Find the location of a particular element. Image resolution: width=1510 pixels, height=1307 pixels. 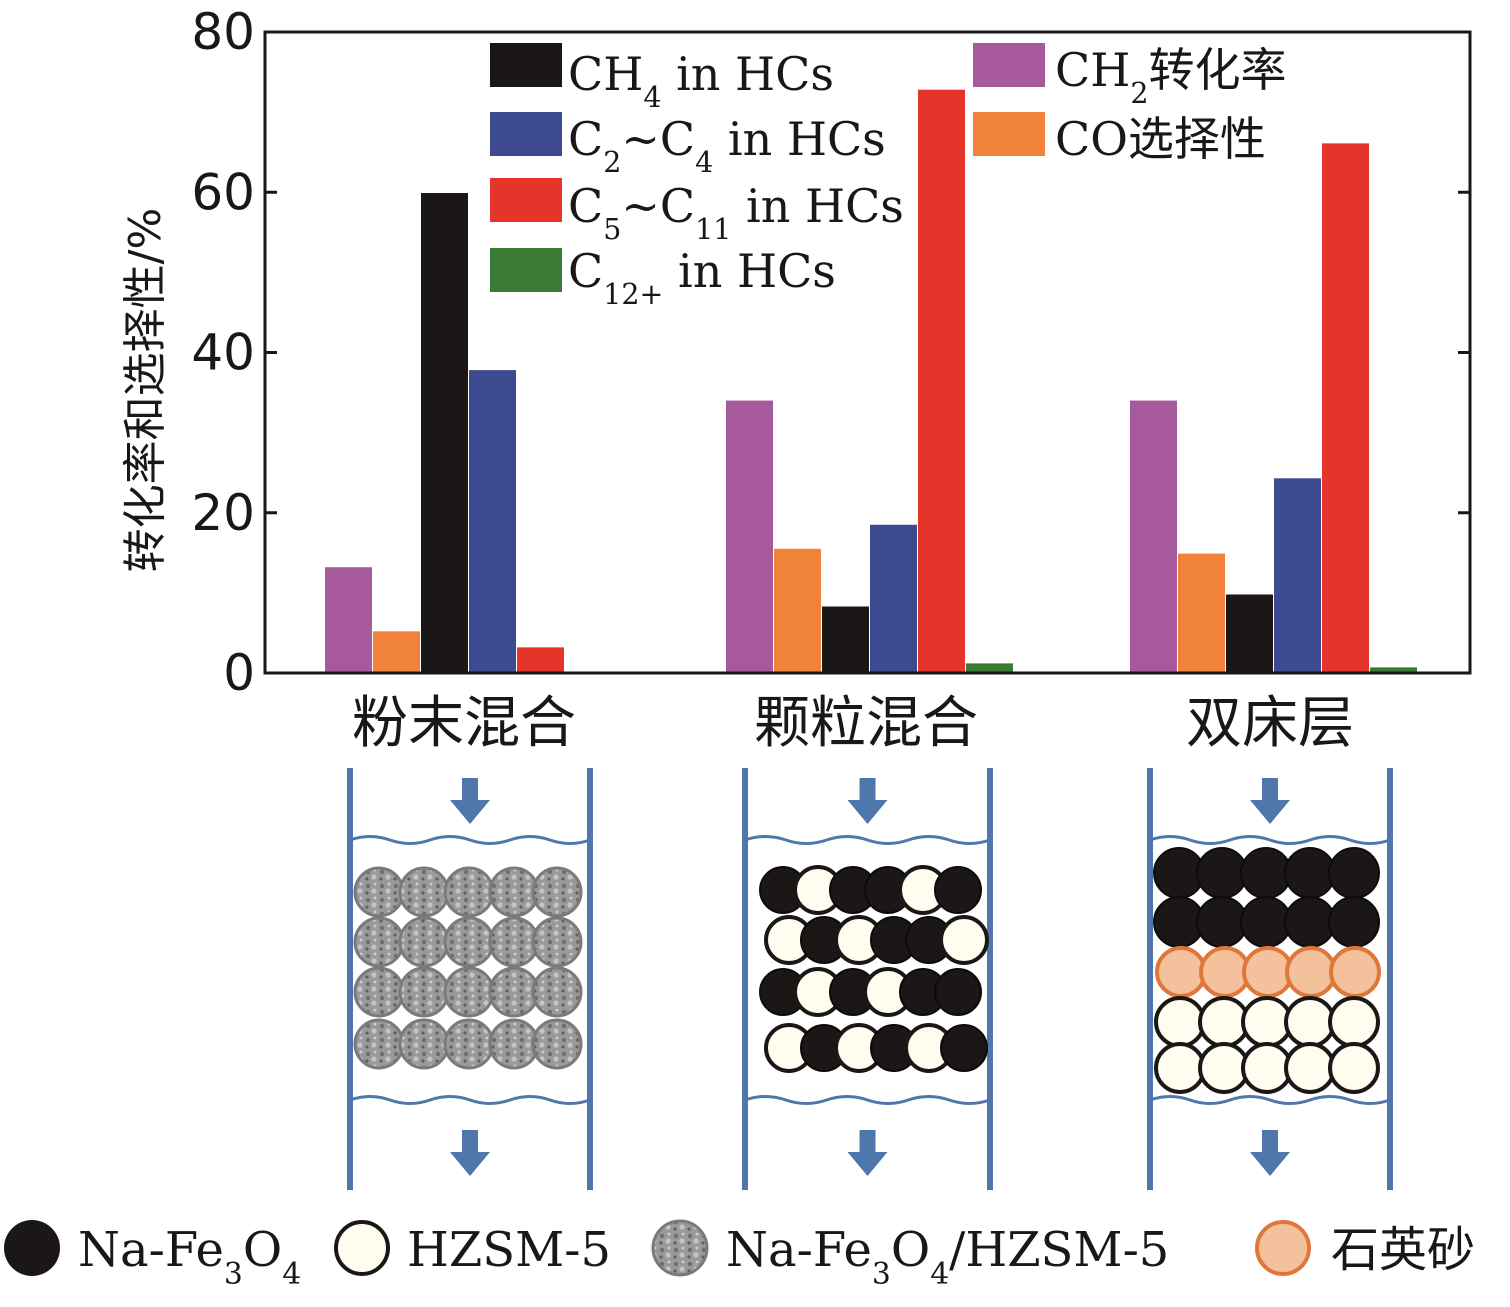

particle-legend-black-label: Na-Fe3O4 is located at coordinates (189, 1257).